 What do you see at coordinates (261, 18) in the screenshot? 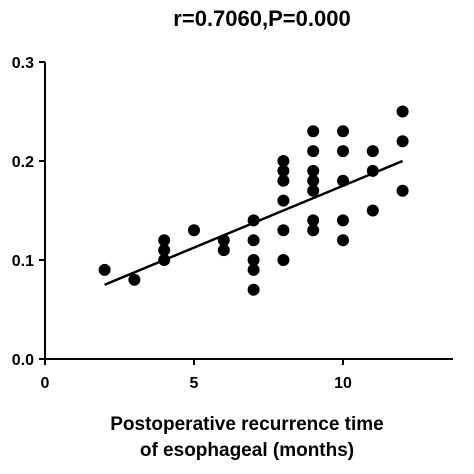
I see `chart-title: r=0.7060,P=0.000` at bounding box center [261, 18].